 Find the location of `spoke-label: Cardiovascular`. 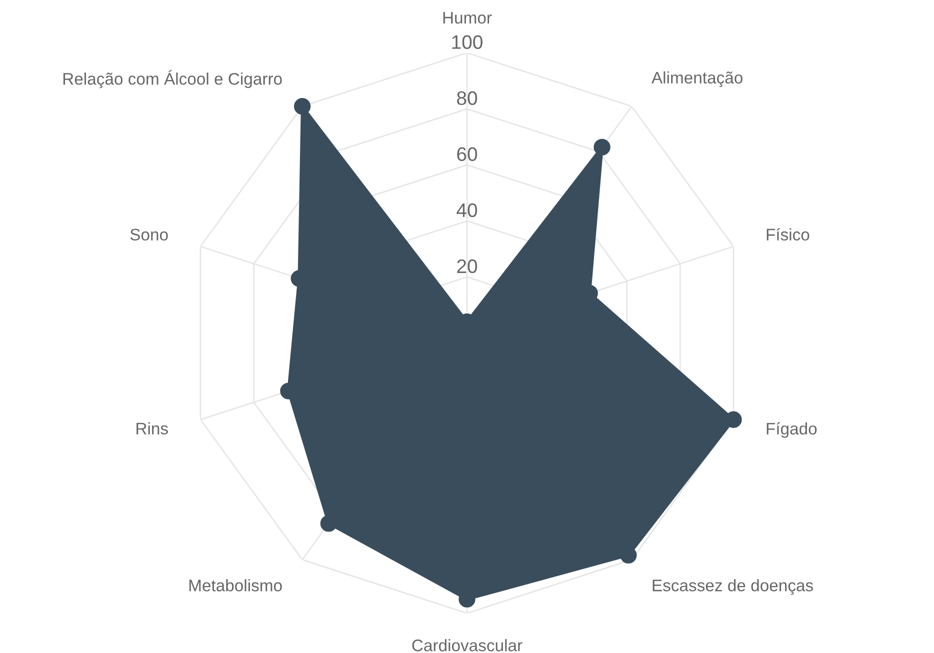

spoke-label: Cardiovascular is located at coordinates (467, 645).